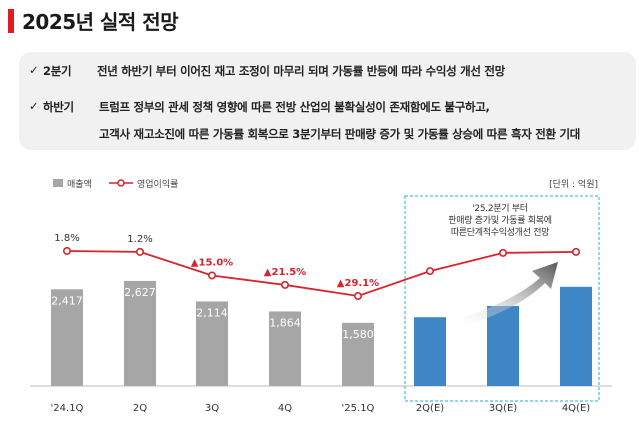  What do you see at coordinates (212, 312) in the screenshot?
I see `bar-value-label: 2,114` at bounding box center [212, 312].